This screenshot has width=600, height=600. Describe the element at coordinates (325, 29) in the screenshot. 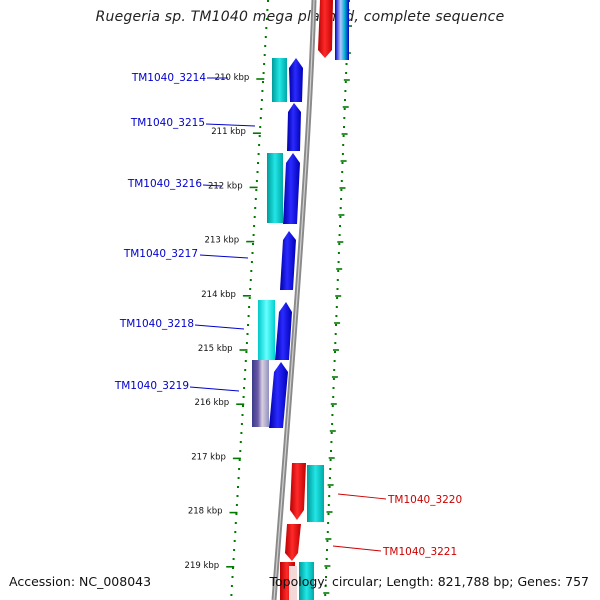

I see `gene-arrow-reverse-top` at that location.